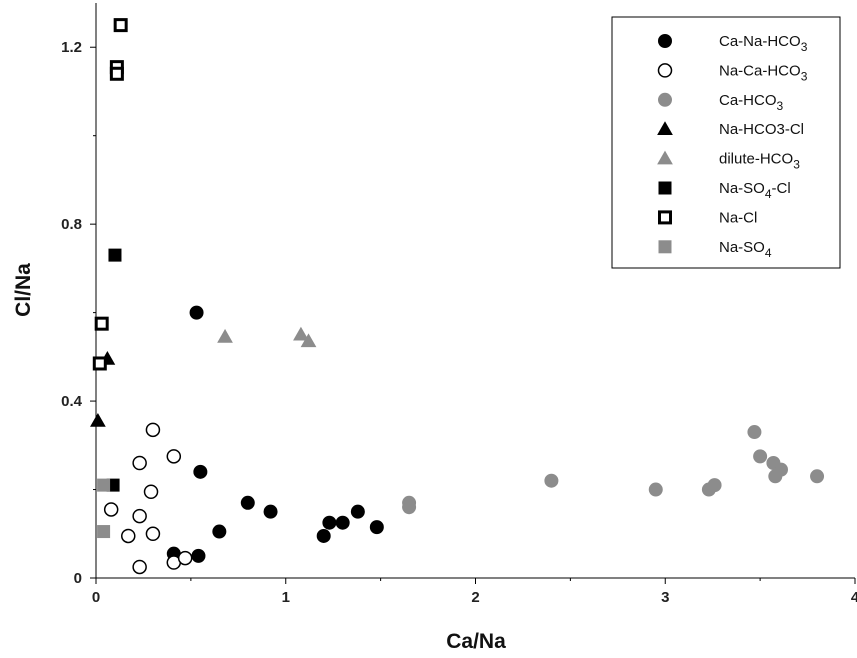 The height and width of the screenshot is (658, 857). Describe the element at coordinates (23, 290) in the screenshot. I see `y-axis-title: Cl/Na` at that location.